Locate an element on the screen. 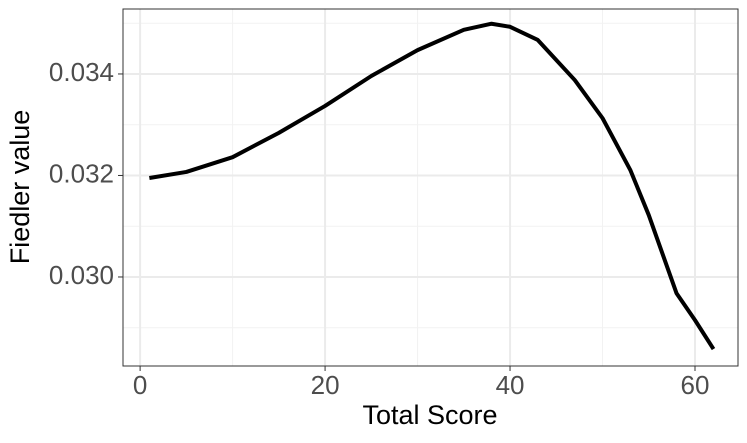 The image size is (747, 443). x-axis-title: Total Score is located at coordinates (429, 415).